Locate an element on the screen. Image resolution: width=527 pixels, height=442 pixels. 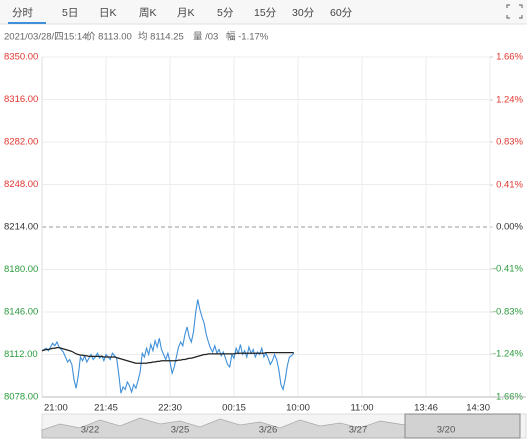
y-tick-label: 8180.00 is located at coordinates (21, 269).